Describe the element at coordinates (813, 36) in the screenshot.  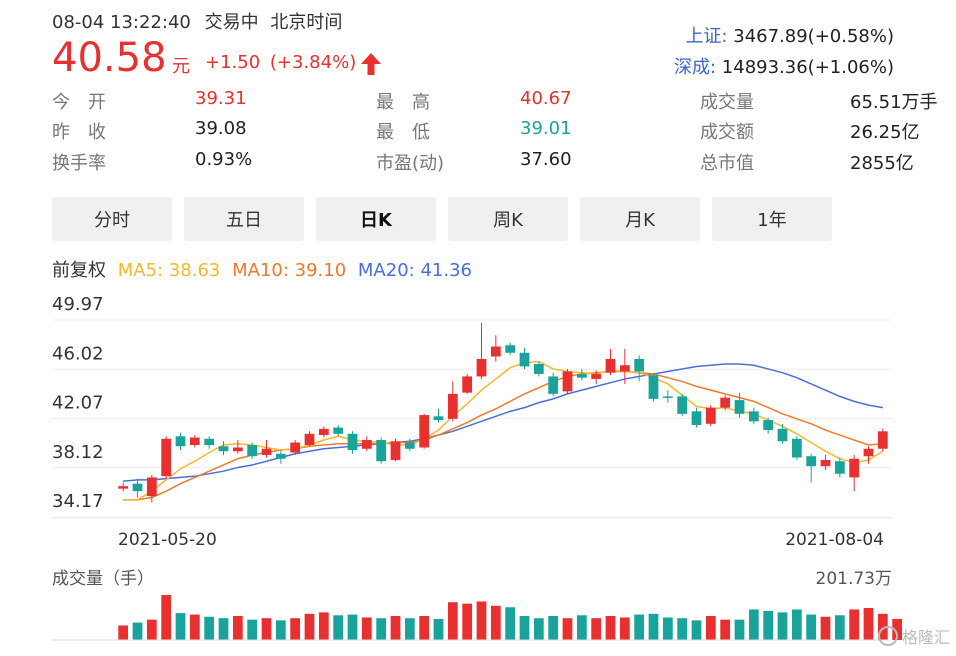
I see `index-sh-value: 3467.89(+0.58%)` at that location.